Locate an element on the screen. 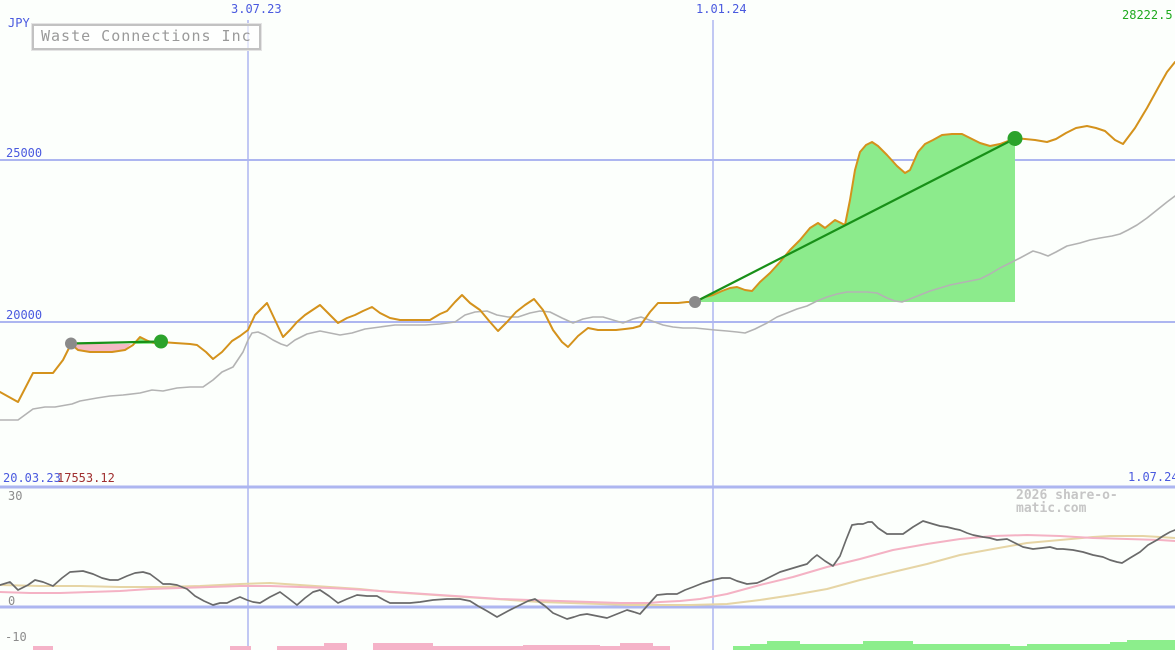 The height and width of the screenshot is (650, 1175). trend-2-line is located at coordinates (855, 220).